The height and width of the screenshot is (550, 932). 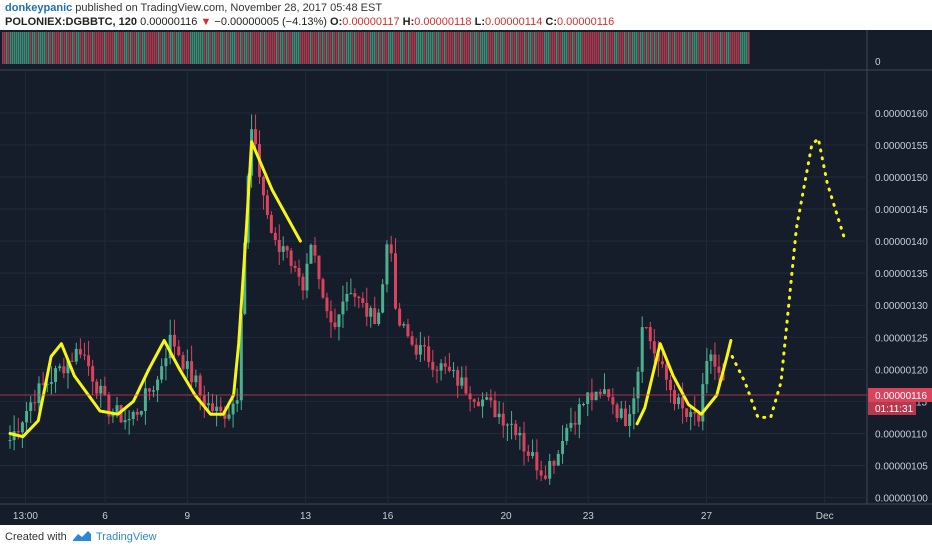 I want to click on projection-dotted-line, so click(x=788, y=278).